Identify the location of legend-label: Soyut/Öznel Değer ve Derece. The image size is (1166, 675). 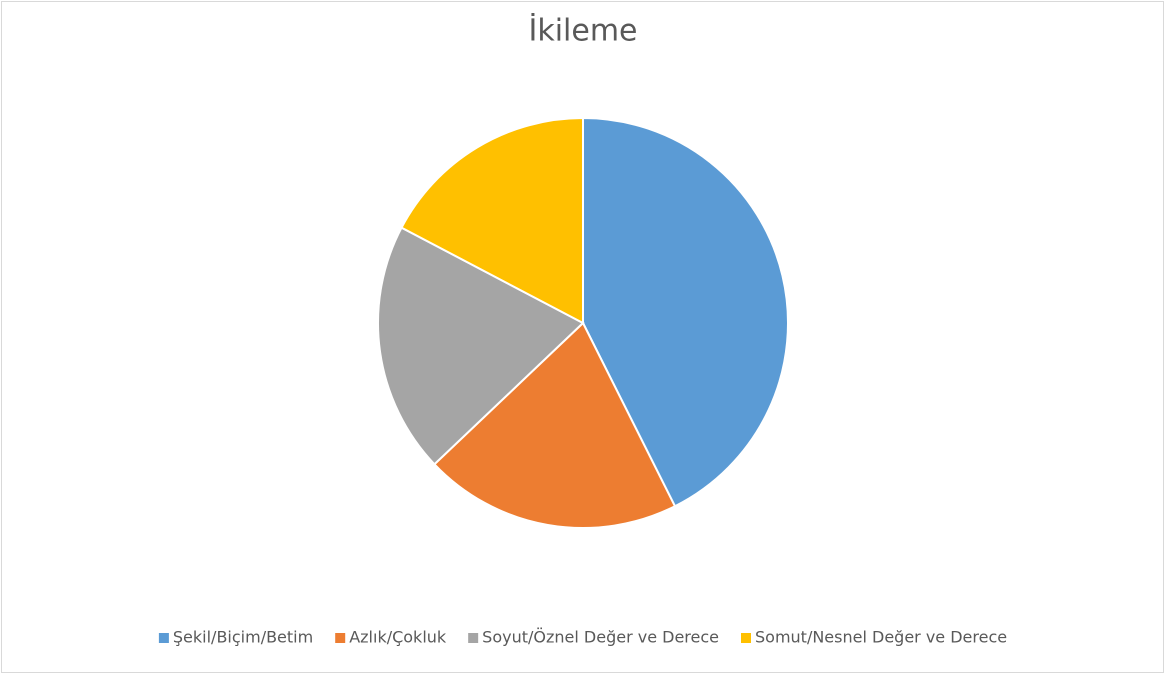
(600, 637).